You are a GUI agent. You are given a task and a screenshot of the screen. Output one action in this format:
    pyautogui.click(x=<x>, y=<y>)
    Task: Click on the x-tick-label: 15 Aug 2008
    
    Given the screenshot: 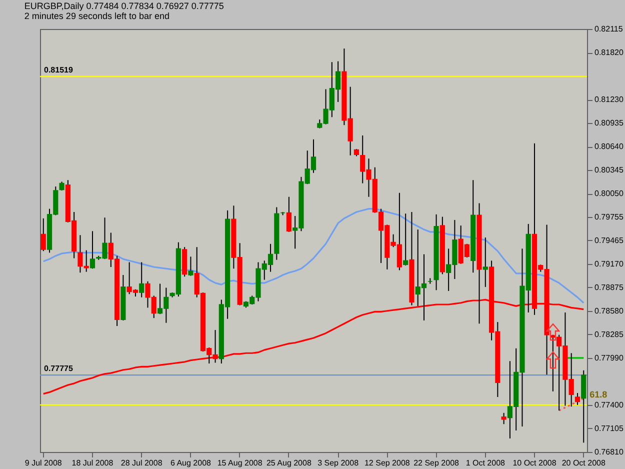 What is the action you would take?
    pyautogui.click(x=240, y=463)
    